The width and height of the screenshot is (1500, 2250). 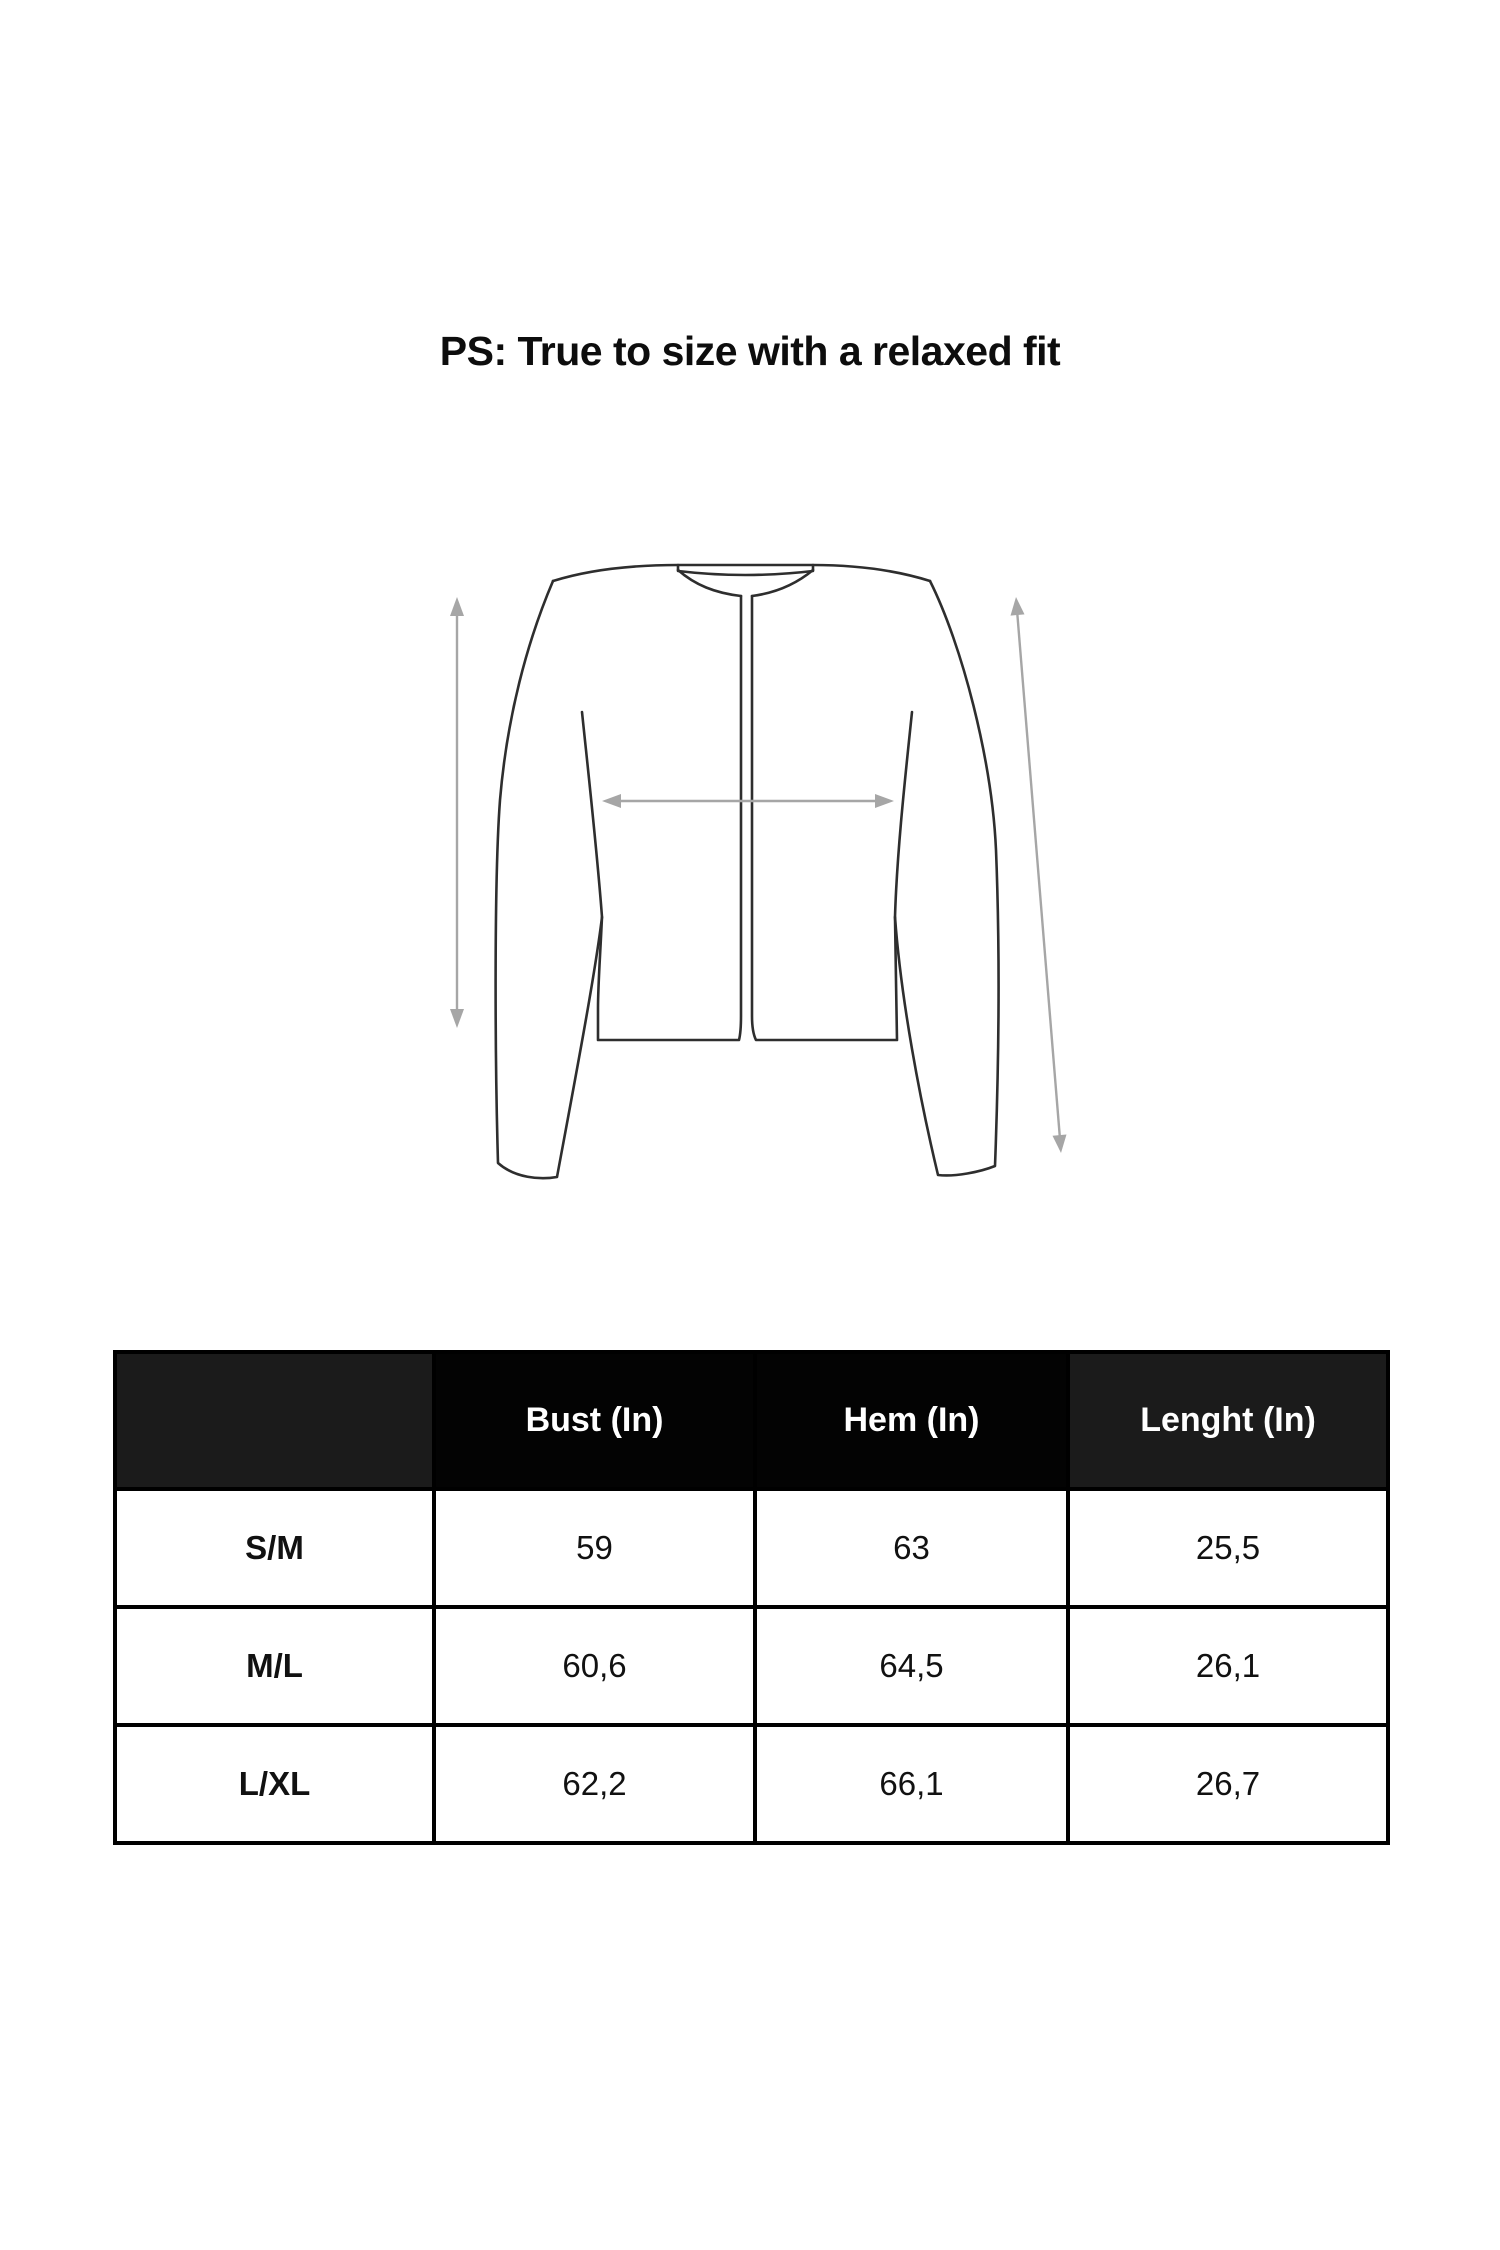 What do you see at coordinates (911, 1548) in the screenshot?
I see `cell-hem: 63` at bounding box center [911, 1548].